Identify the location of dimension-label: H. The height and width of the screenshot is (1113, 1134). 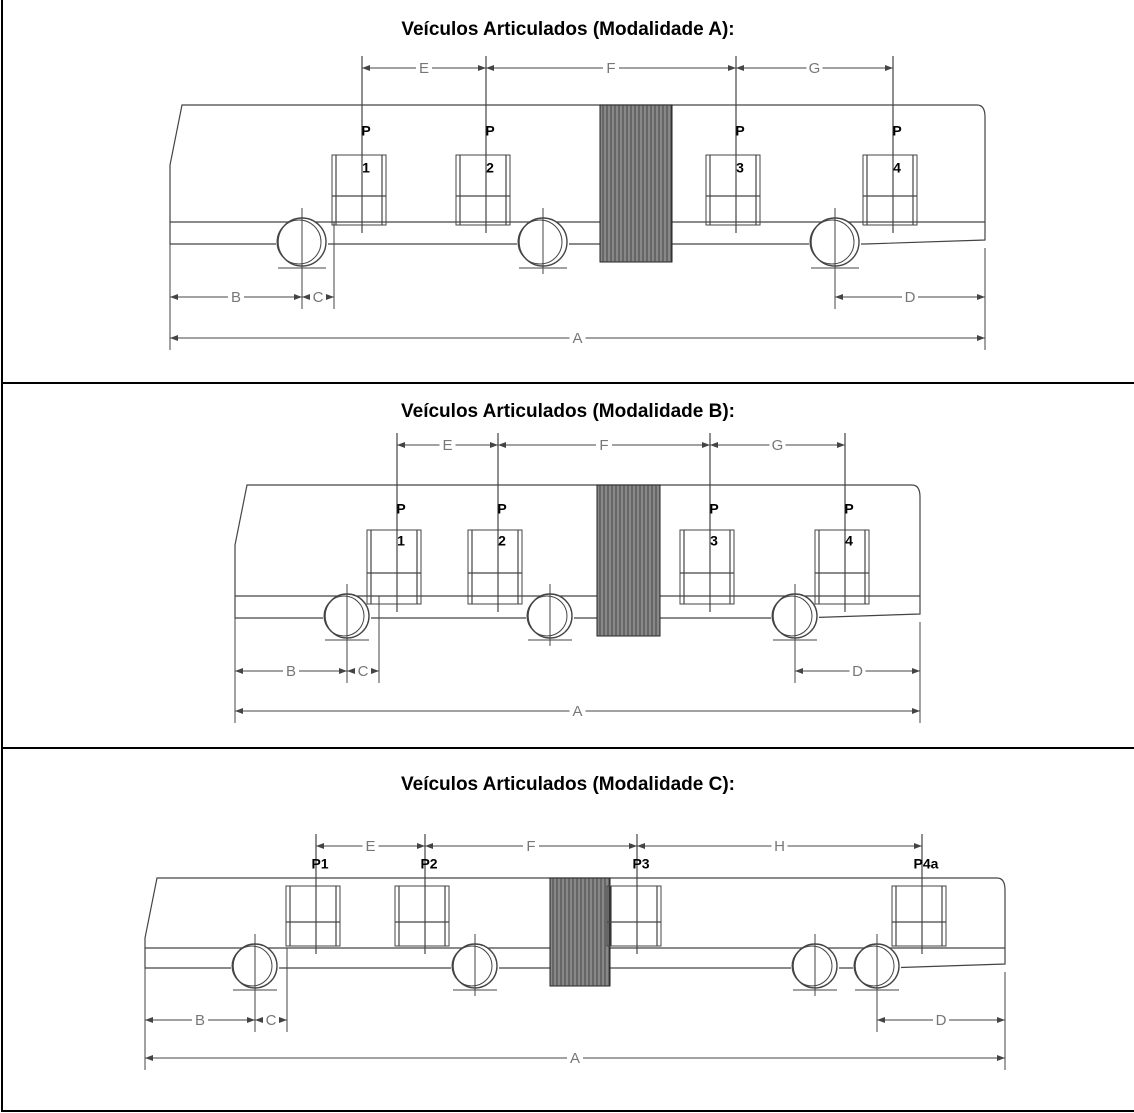
(779, 846).